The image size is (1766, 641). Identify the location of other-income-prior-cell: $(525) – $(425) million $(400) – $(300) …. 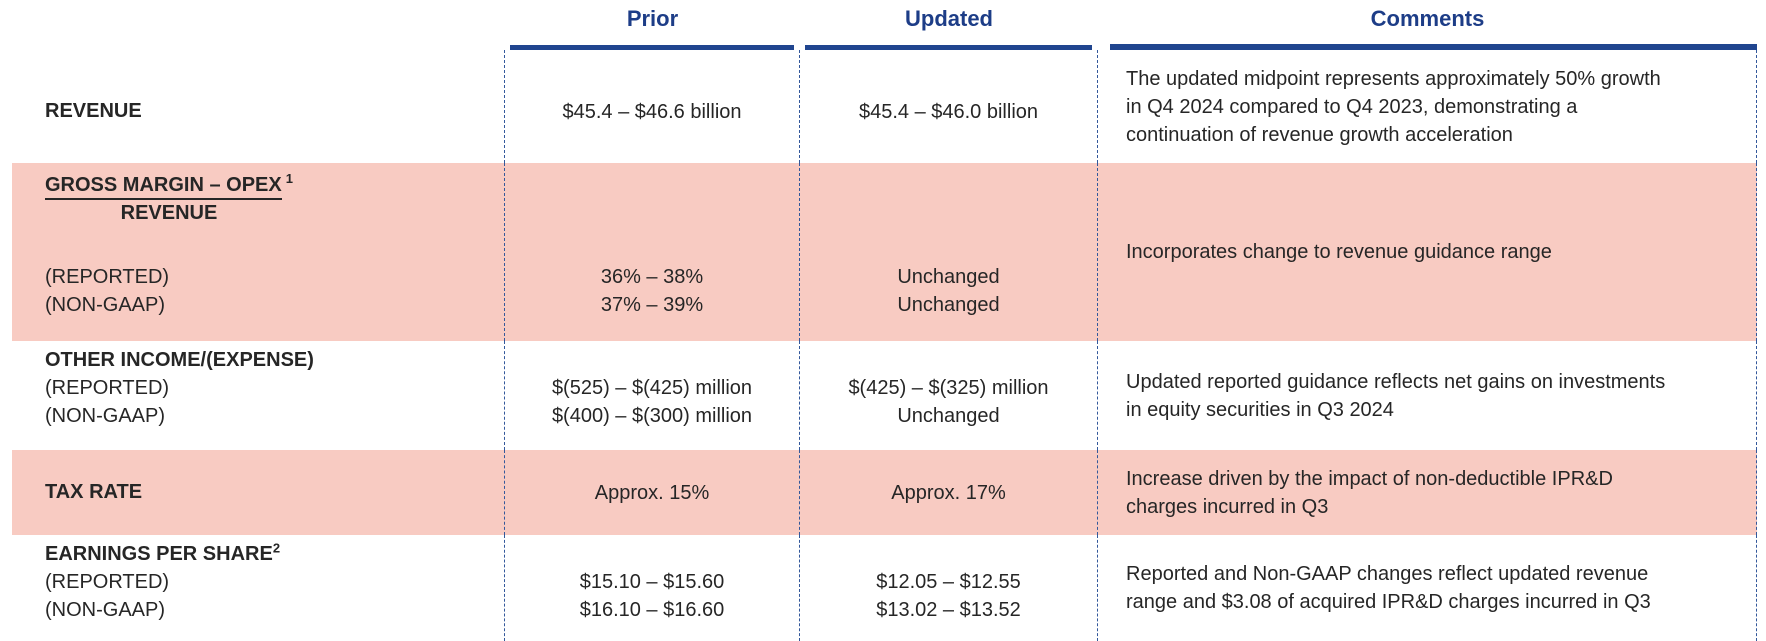
(652, 395).